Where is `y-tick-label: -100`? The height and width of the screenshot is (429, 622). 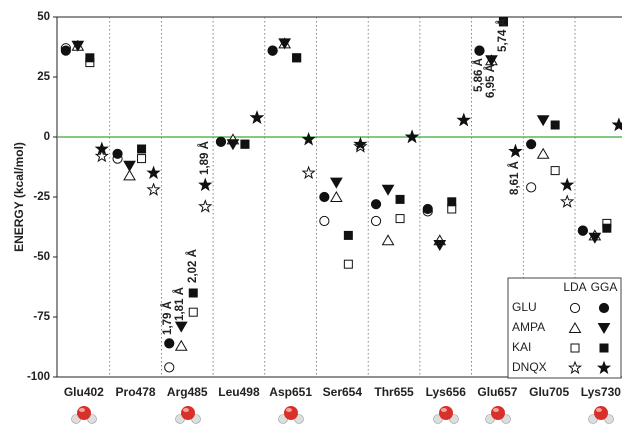 y-tick-label: -100 is located at coordinates (38, 377).